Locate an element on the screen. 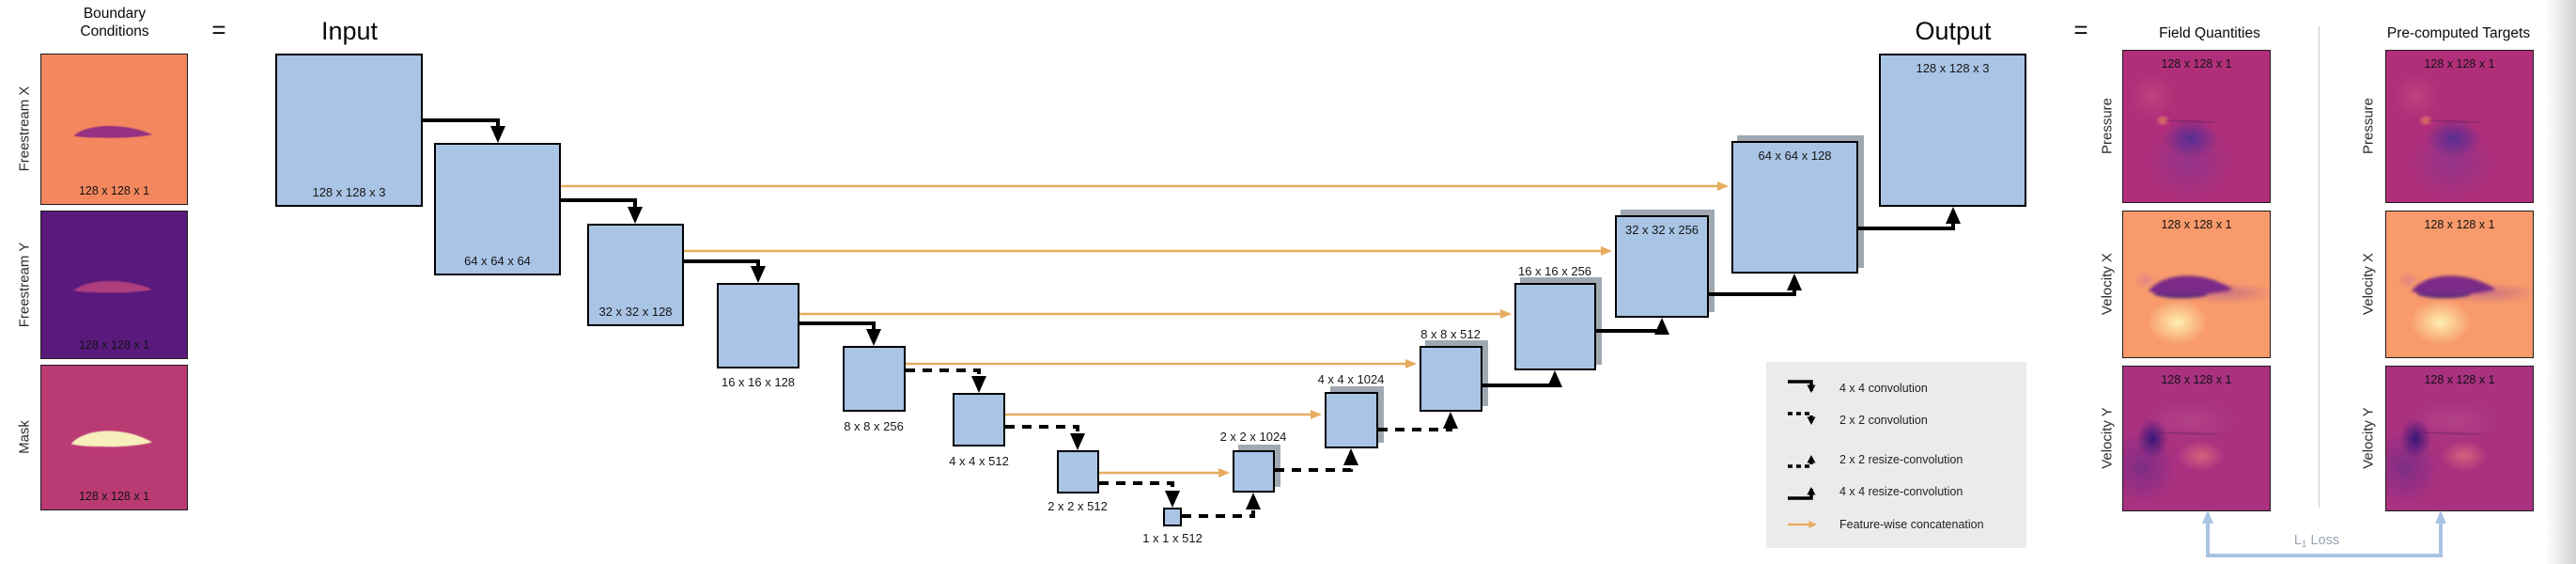  target-tile-velocity-y: 128 x 128 x 1 is located at coordinates (2460, 438).